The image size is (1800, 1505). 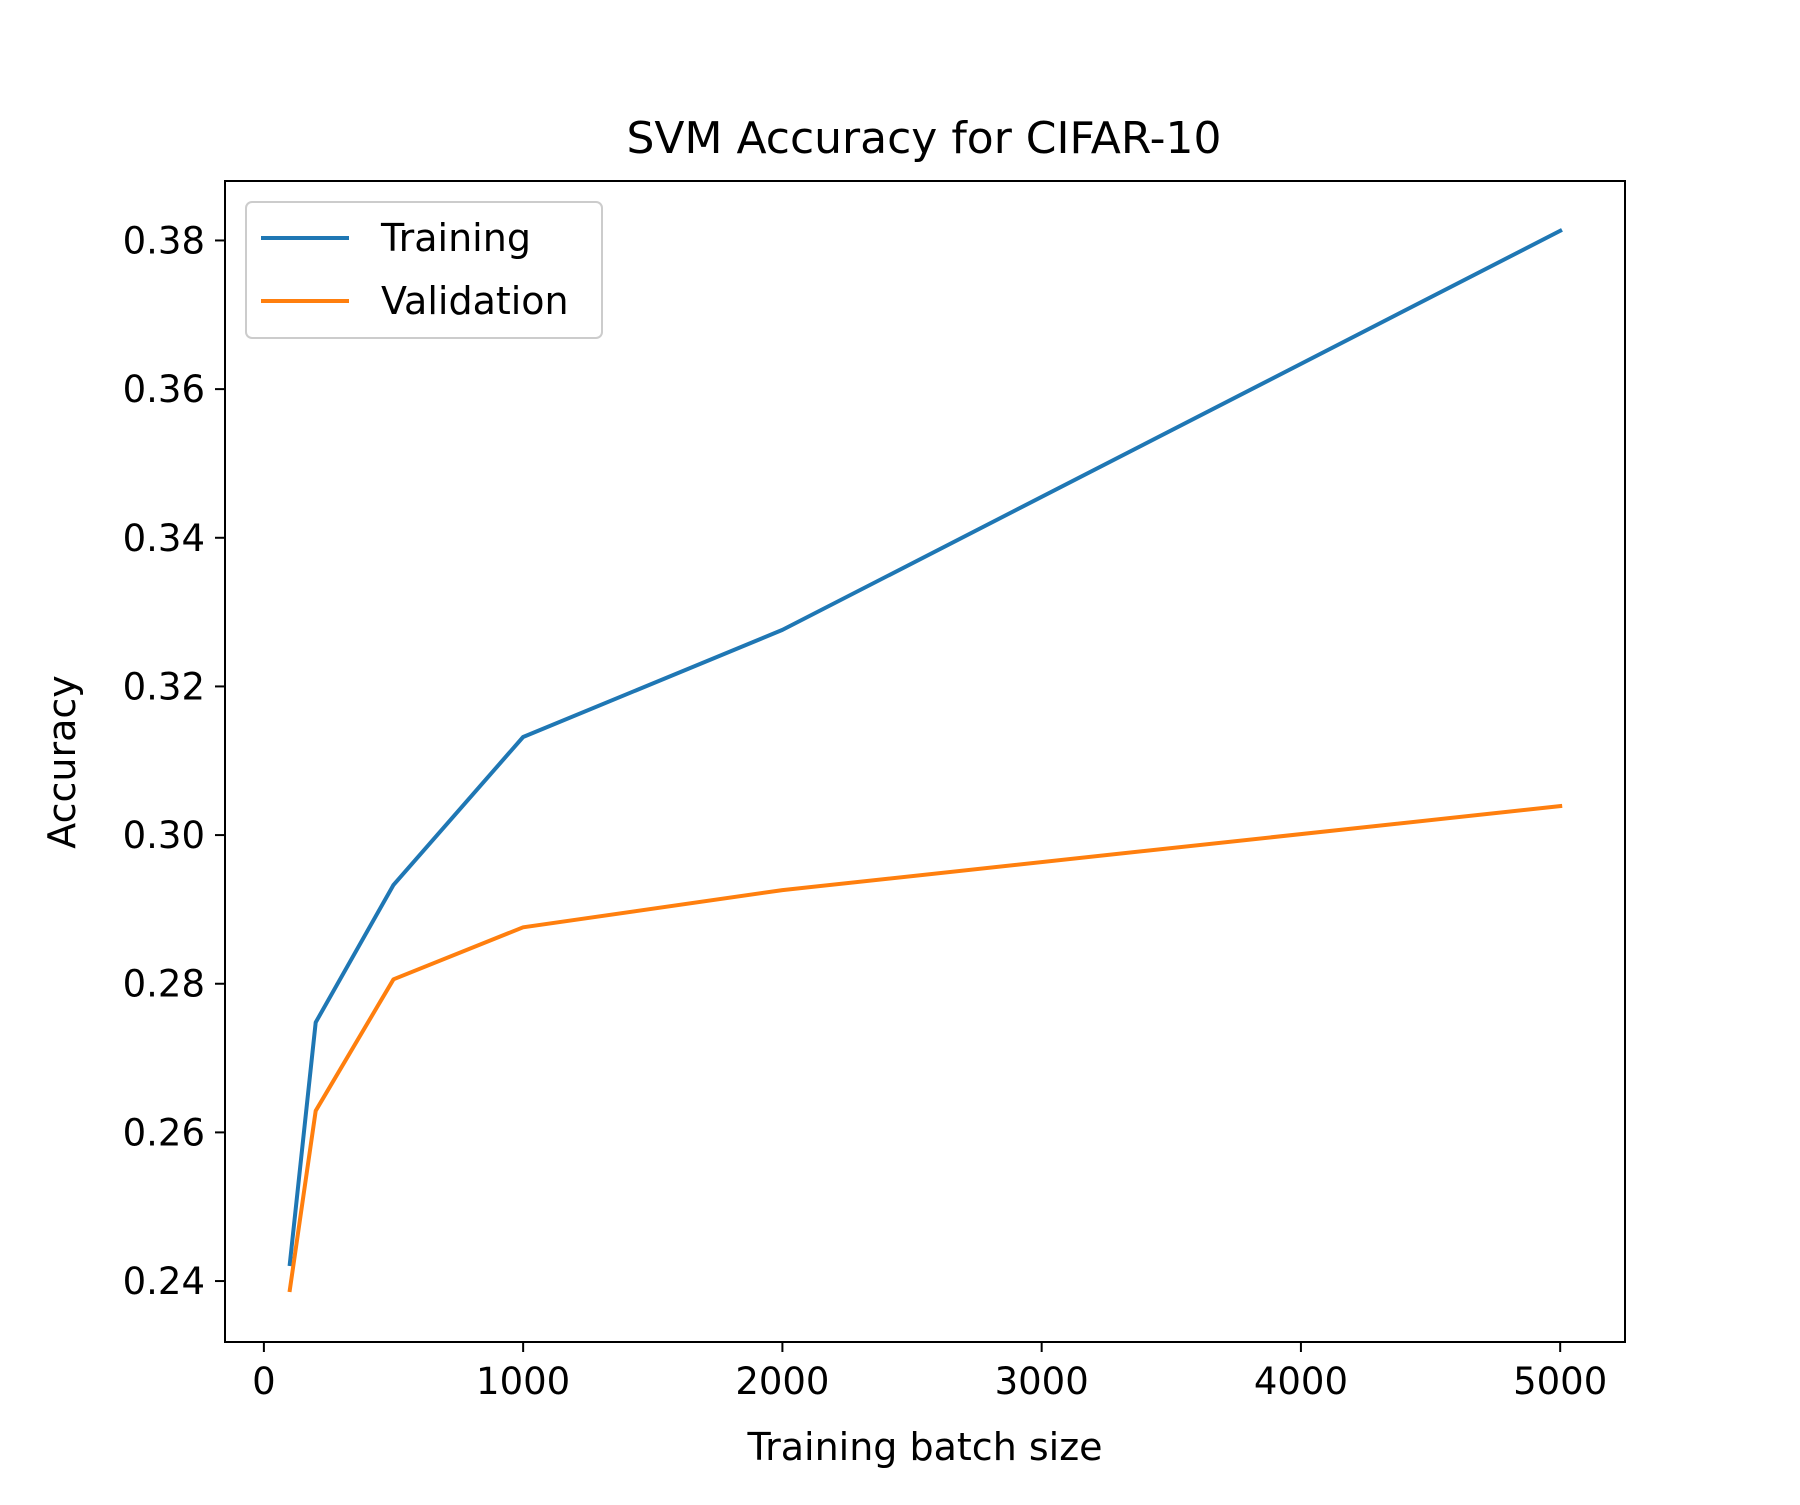 I want to click on x-axis-ticks: 0 1000 2000 3000 4000 5000, so click(x=929, y=1372).